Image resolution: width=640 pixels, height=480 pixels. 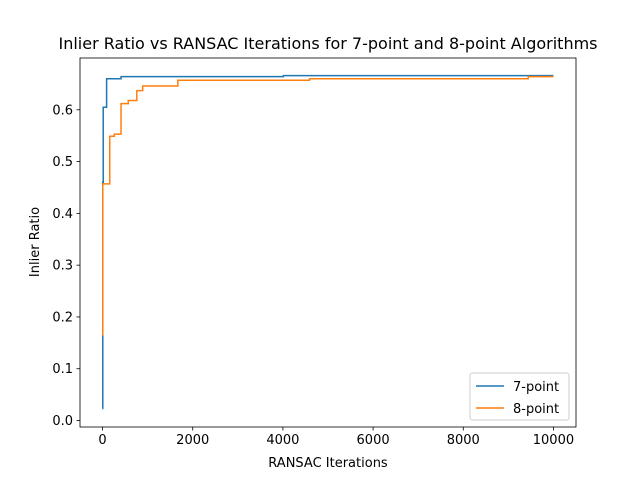 I want to click on y-tick-label: 0.6, so click(x=62, y=110).